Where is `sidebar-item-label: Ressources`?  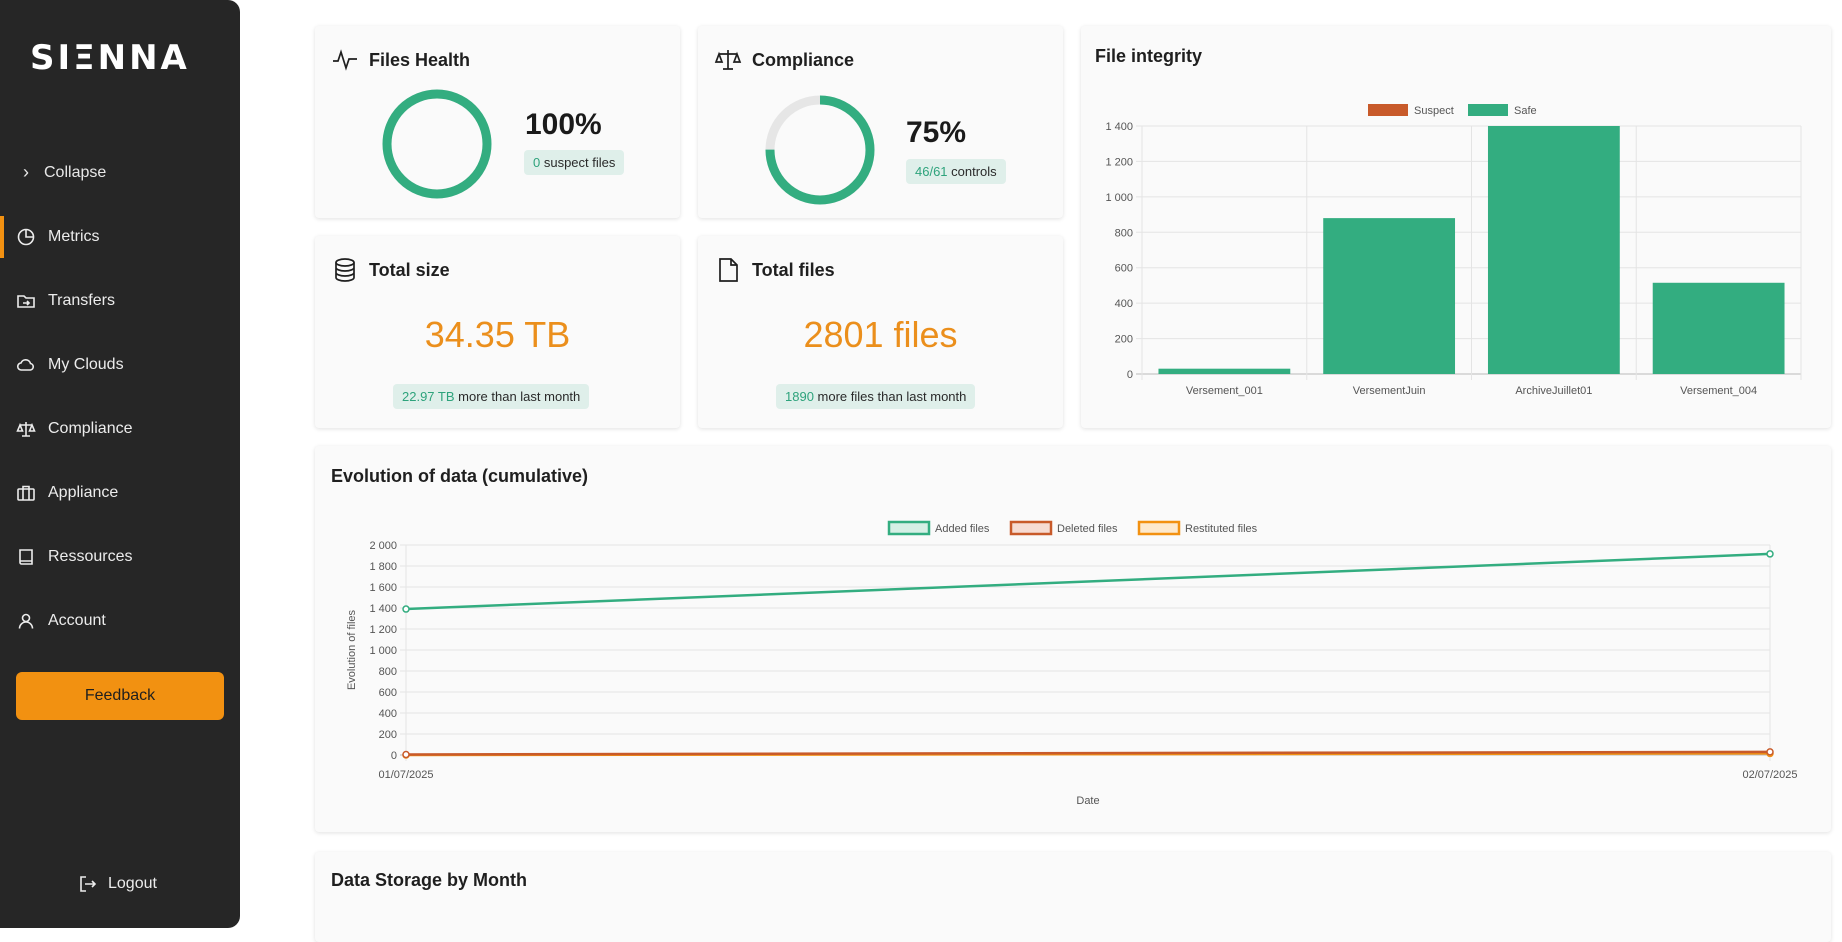 sidebar-item-label: Ressources is located at coordinates (90, 556).